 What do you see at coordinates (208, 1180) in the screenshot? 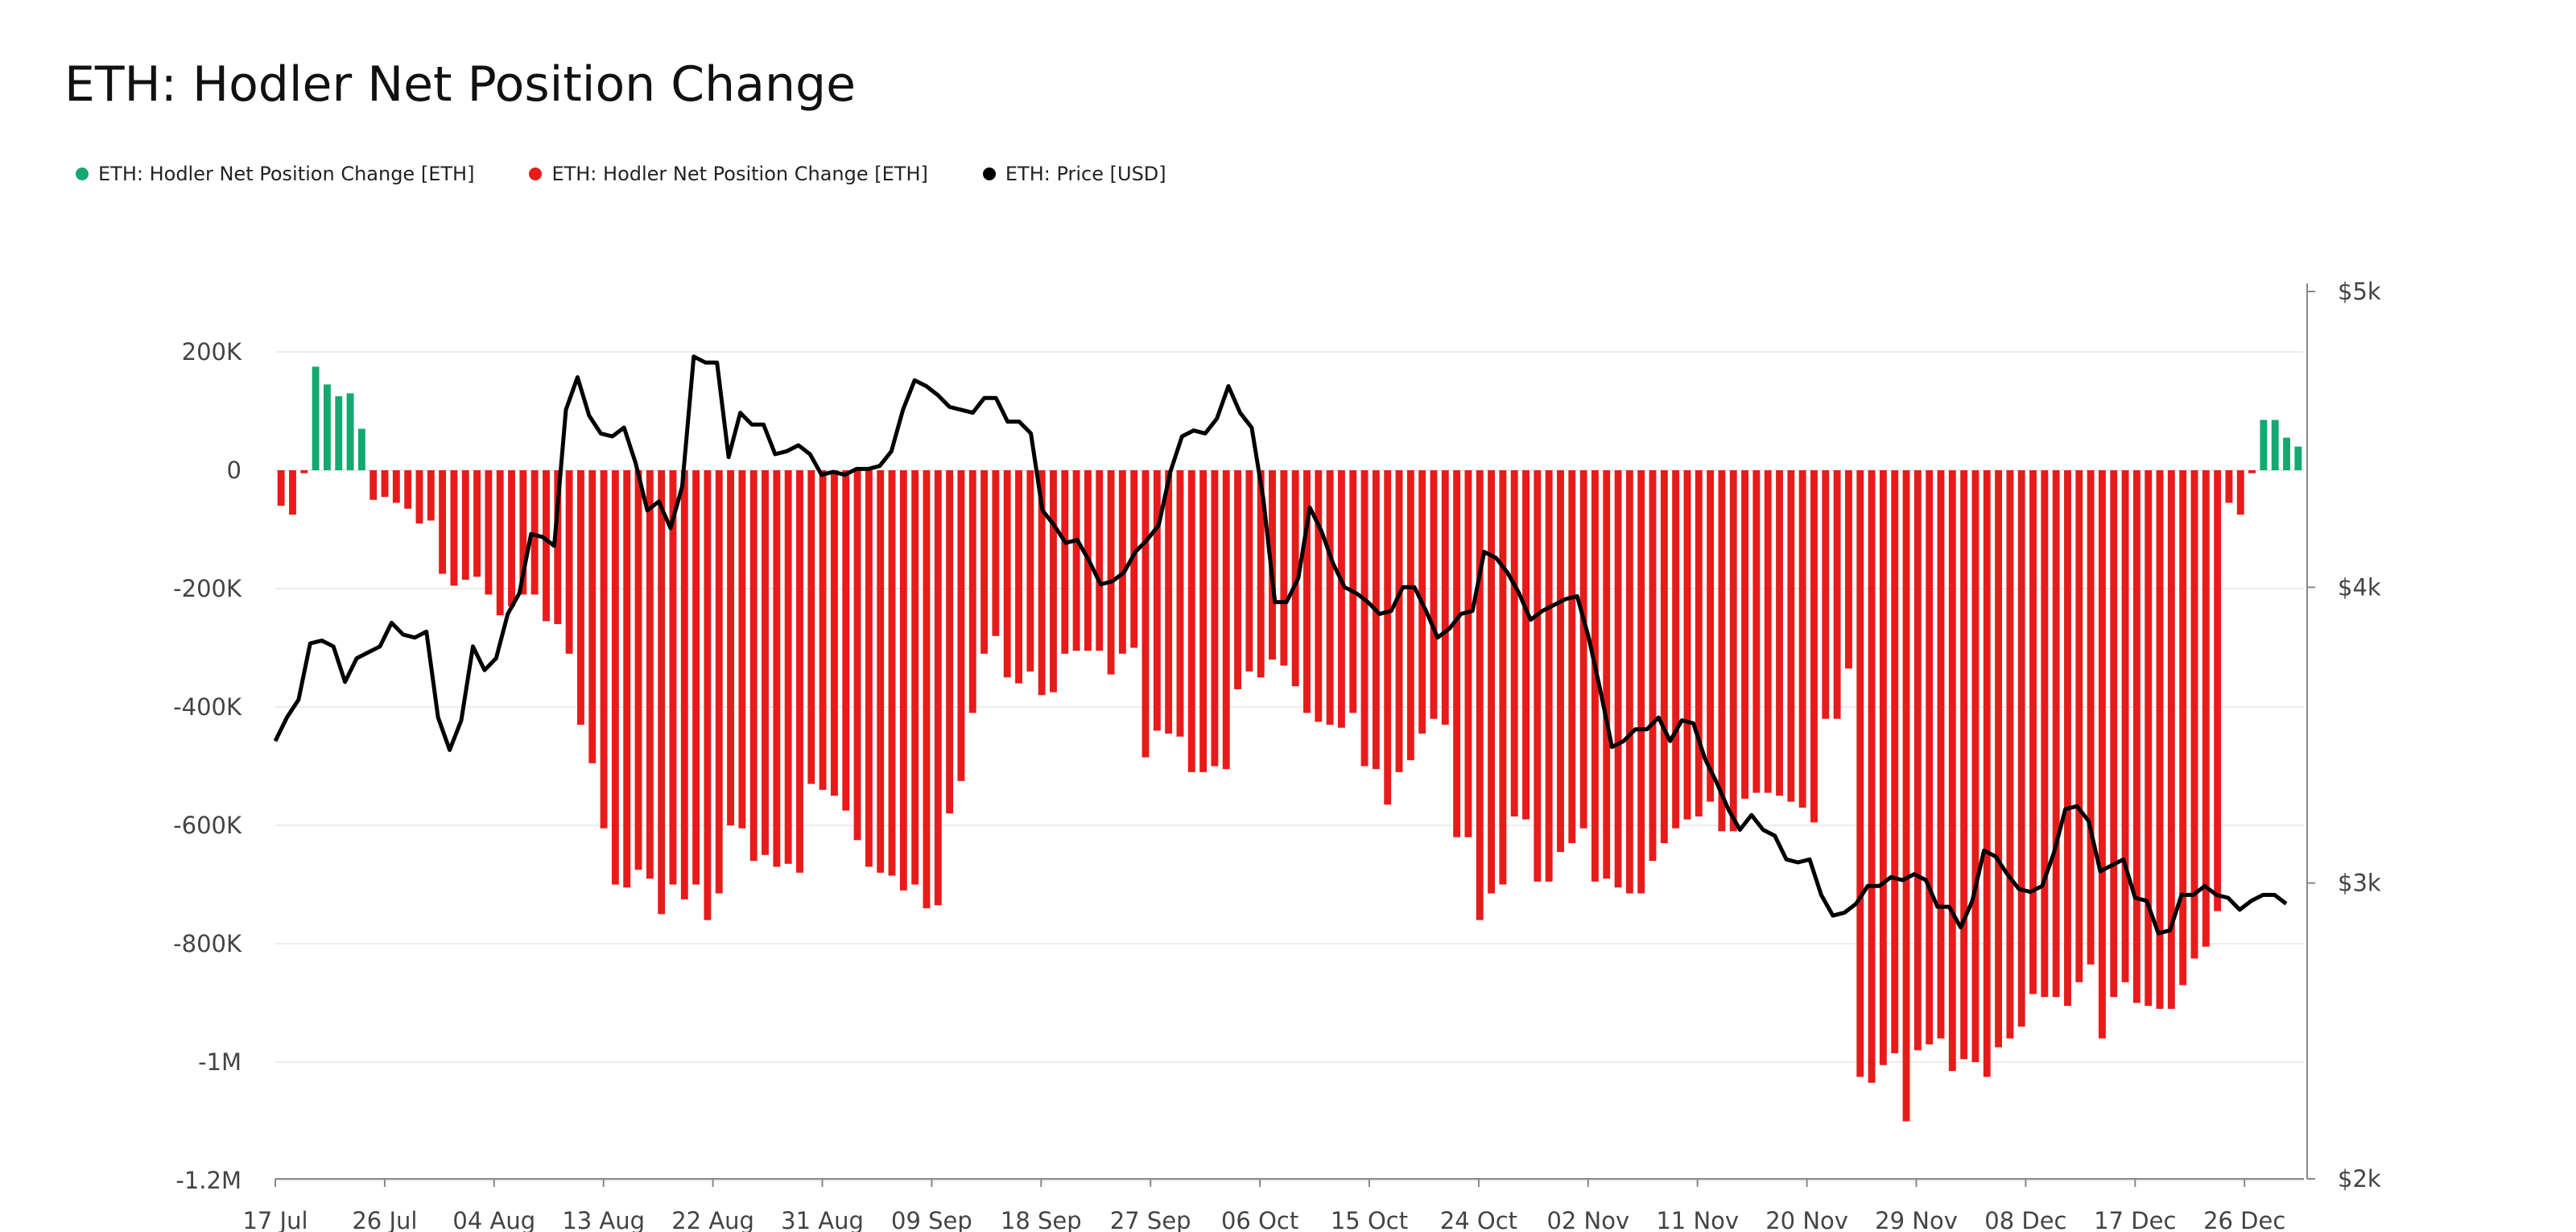
I see `y-left-tick-label: -1.2M` at bounding box center [208, 1180].